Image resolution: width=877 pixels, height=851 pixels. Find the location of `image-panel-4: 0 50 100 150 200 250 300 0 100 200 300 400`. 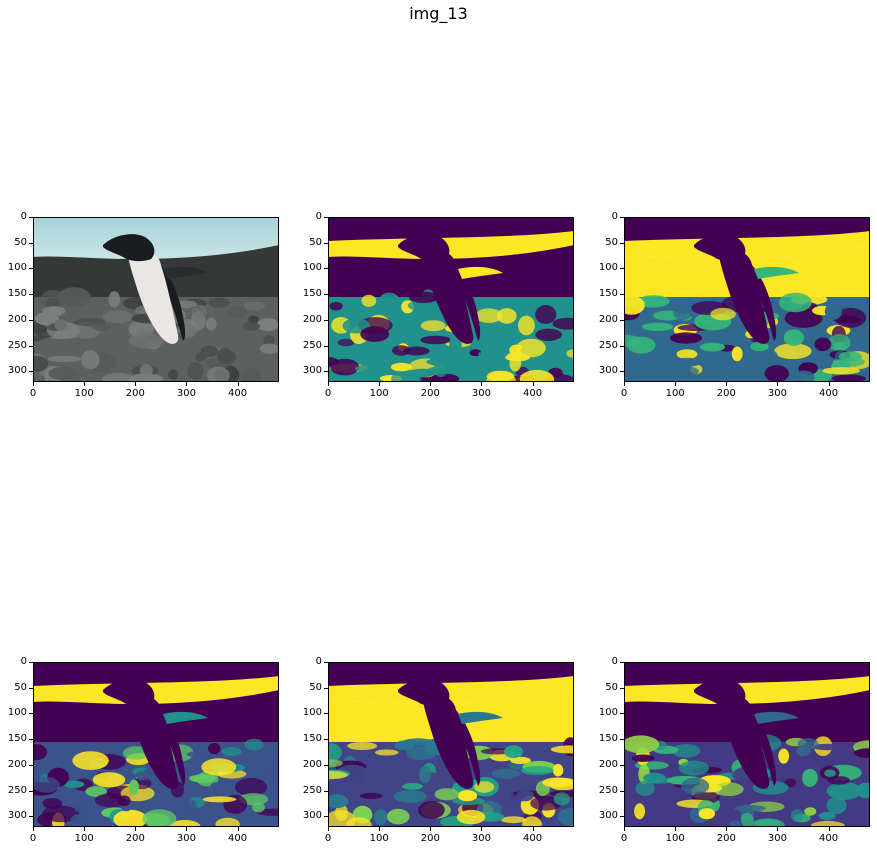

image-panel-4: 0 50 100 150 200 250 300 0 100 200 300 400 is located at coordinates (143, 750).